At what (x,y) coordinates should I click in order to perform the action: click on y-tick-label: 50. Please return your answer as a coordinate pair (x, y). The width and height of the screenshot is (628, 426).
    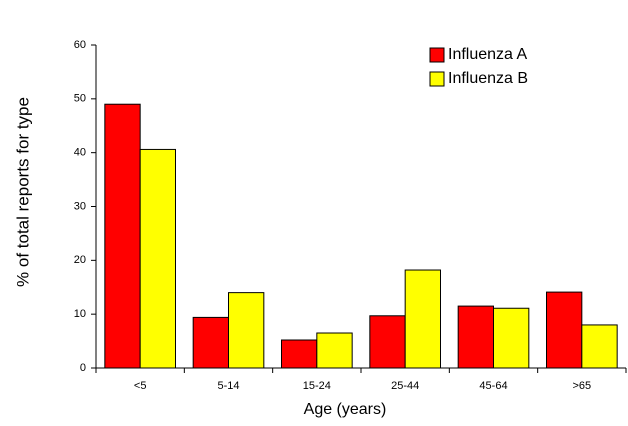
    Looking at the image, I should click on (80, 99).